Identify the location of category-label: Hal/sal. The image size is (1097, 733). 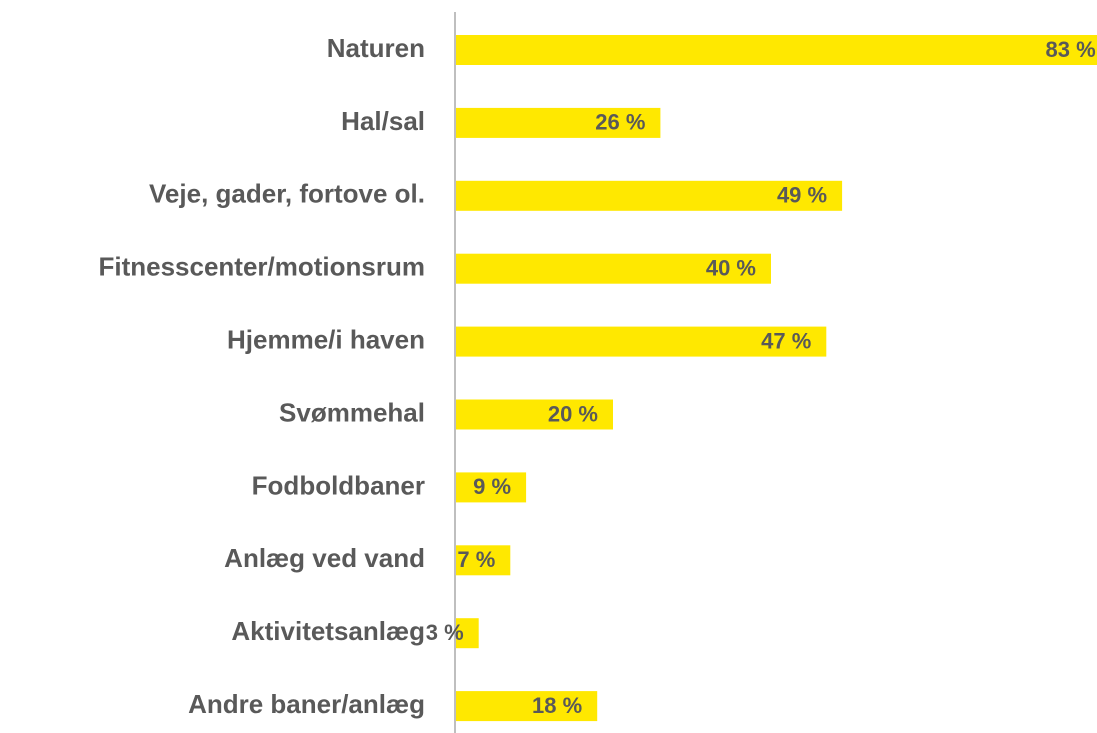
(383, 121).